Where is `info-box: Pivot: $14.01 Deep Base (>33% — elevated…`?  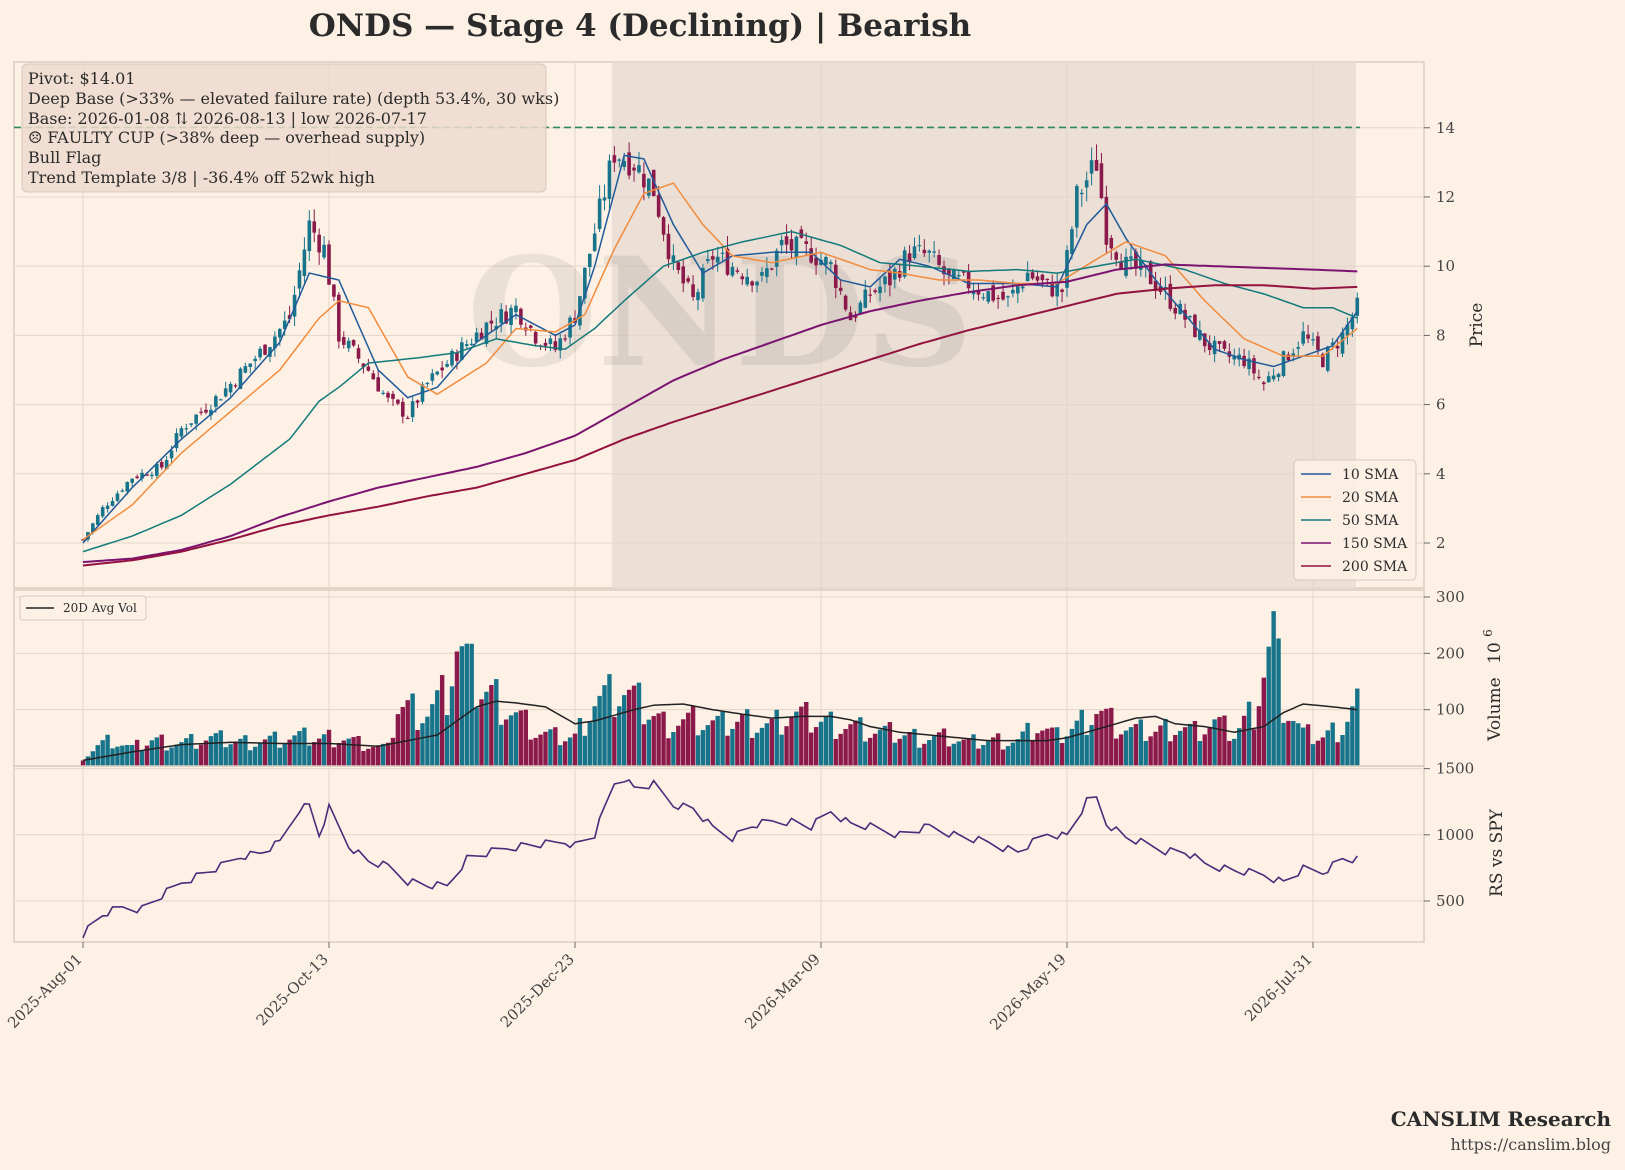
info-box: Pivot: $14.01 Deep Base (>33% — elevated… is located at coordinates (290, 128).